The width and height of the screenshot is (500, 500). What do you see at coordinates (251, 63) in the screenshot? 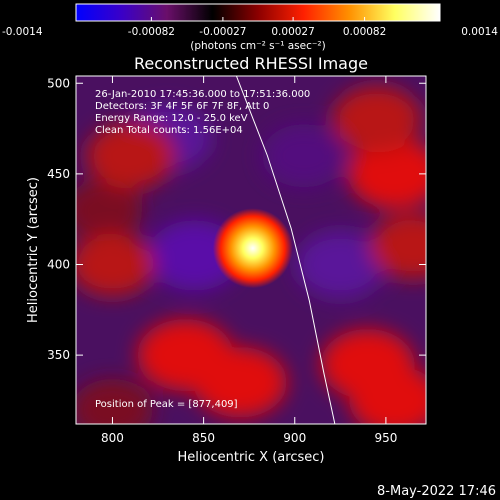
I see `chart-title: Reconstructed RHESSI Image` at bounding box center [251, 63].